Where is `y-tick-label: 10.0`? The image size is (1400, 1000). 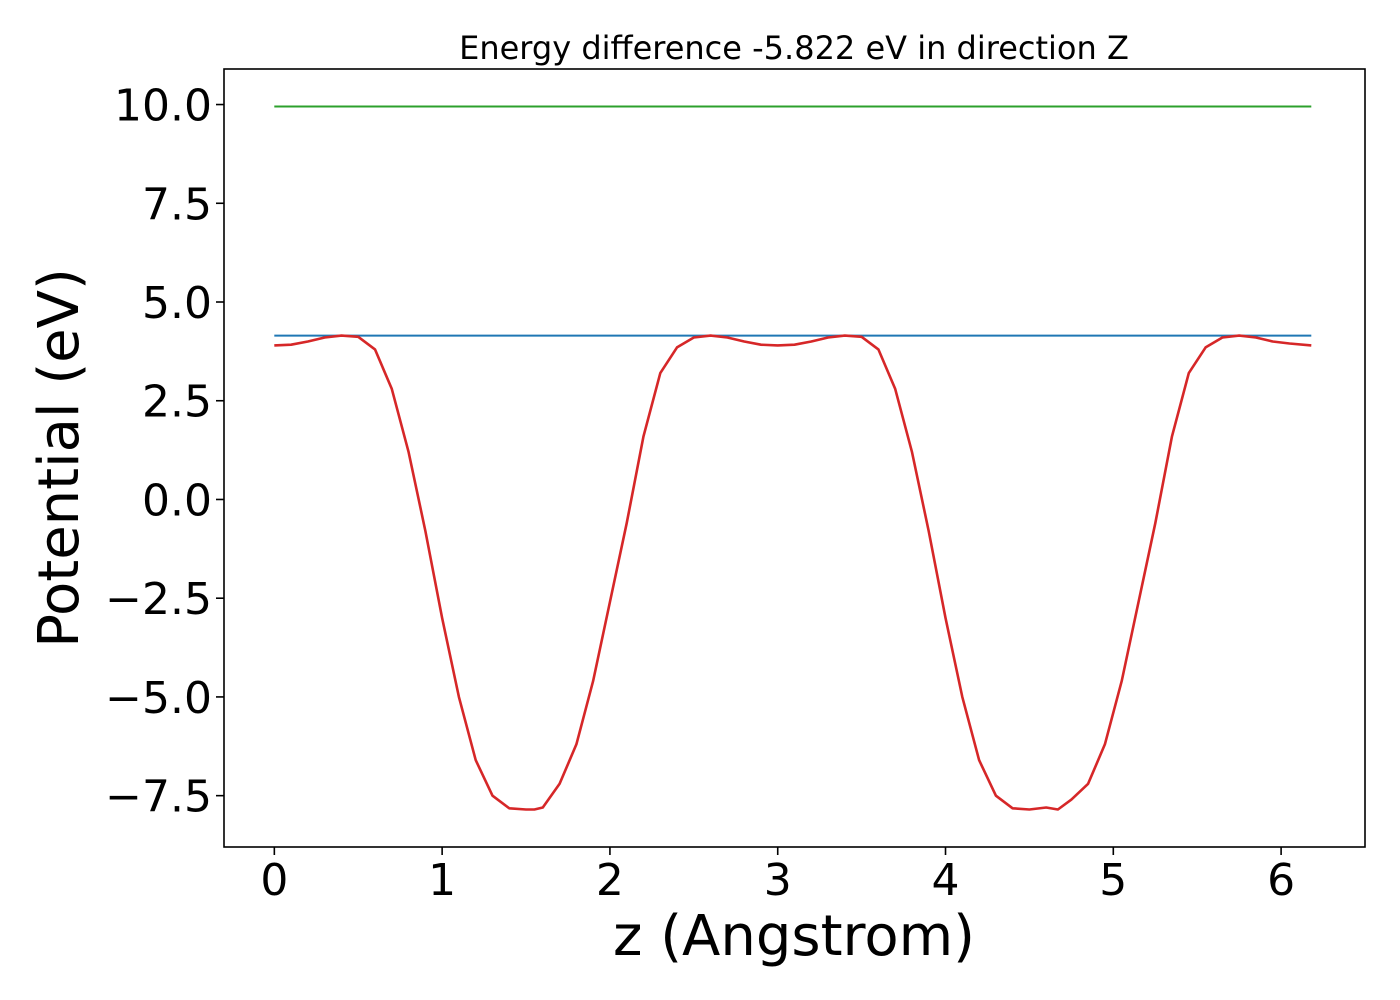
y-tick-label: 10.0 is located at coordinates (163, 106).